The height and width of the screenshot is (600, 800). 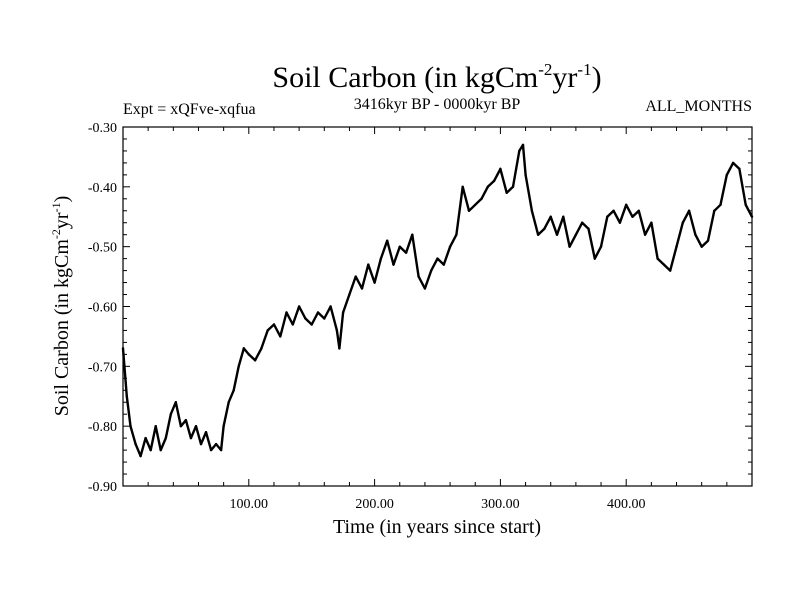 What do you see at coordinates (189, 109) in the screenshot?
I see `experiment-label: Expt = xQFve-xqfua` at bounding box center [189, 109].